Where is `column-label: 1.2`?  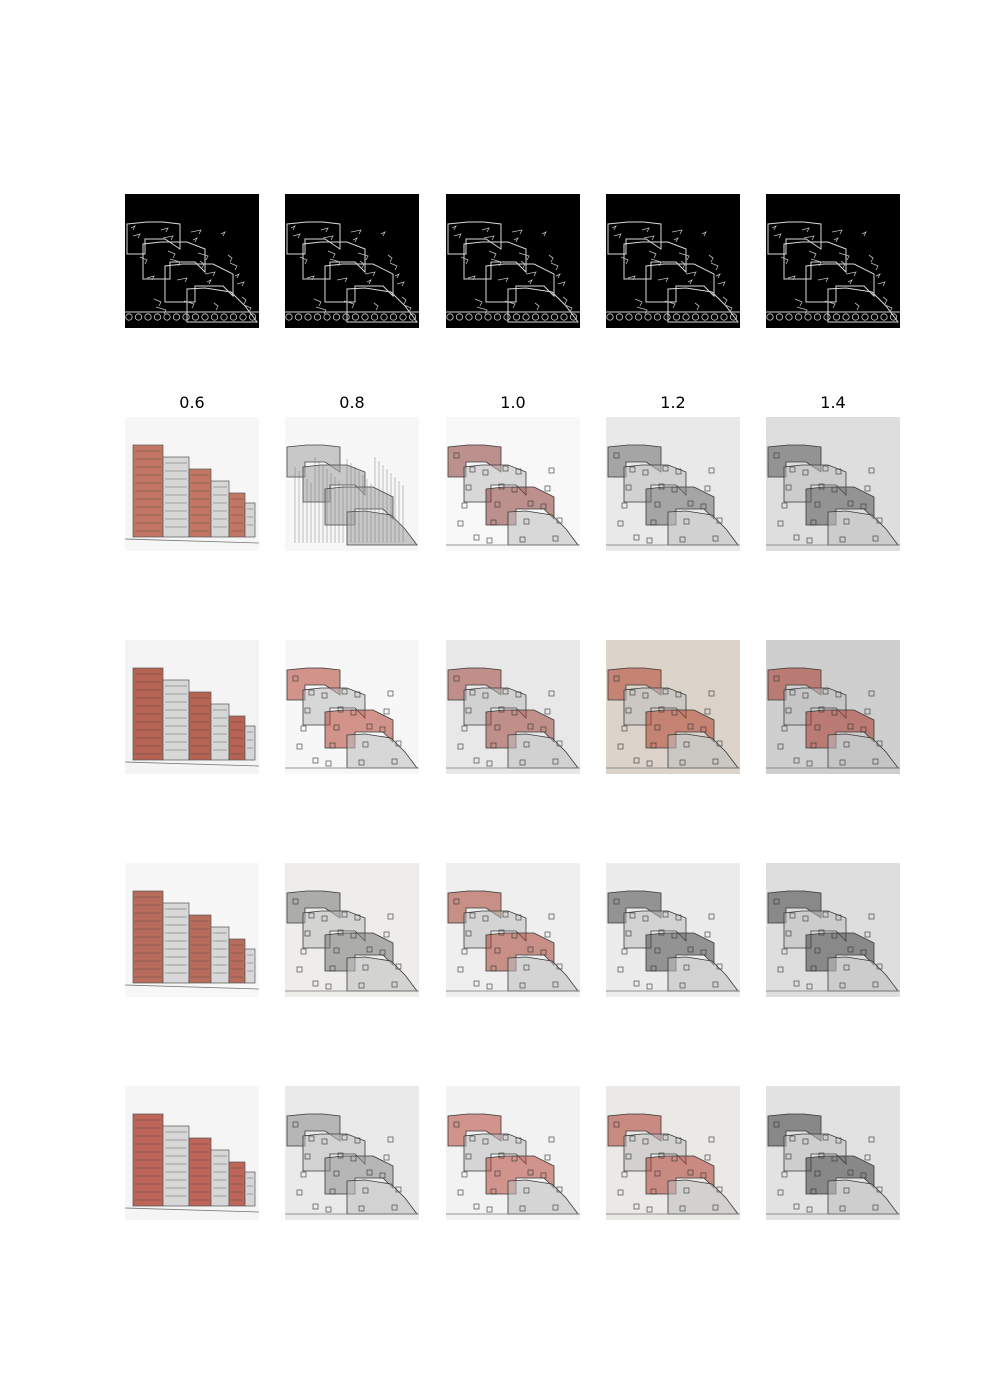
column-label: 1.2 is located at coordinates (673, 402).